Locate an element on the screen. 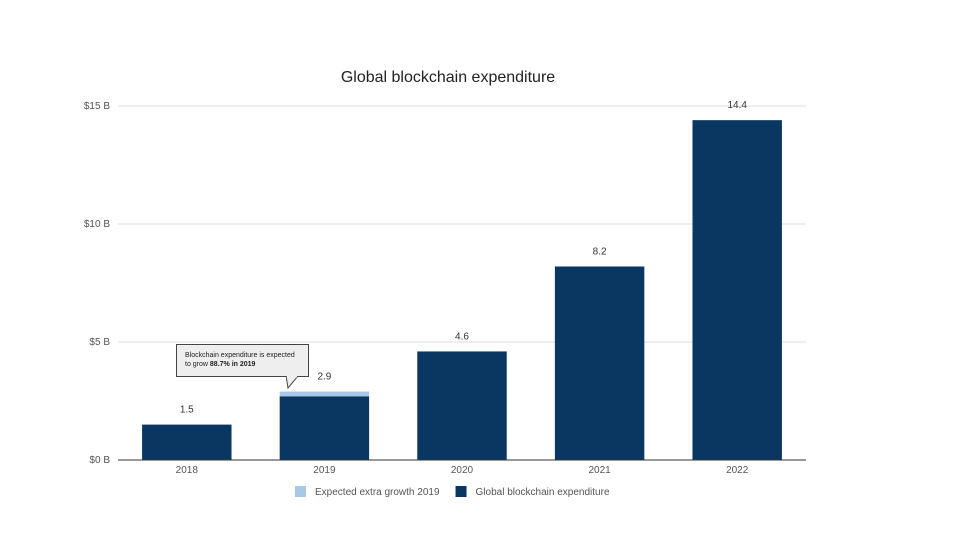 The width and height of the screenshot is (960, 540). data-label: 1.5 is located at coordinates (187, 410).